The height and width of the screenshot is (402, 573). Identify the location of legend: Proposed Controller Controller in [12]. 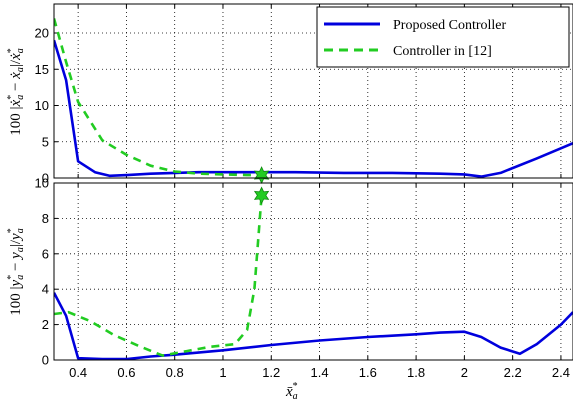
(443, 37).